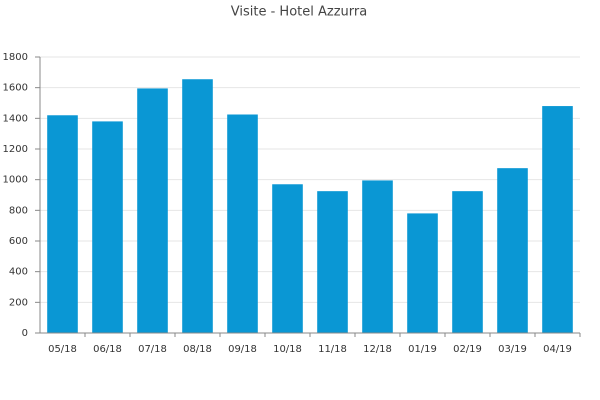  I want to click on y-tick-label: 800, so click(18, 210).